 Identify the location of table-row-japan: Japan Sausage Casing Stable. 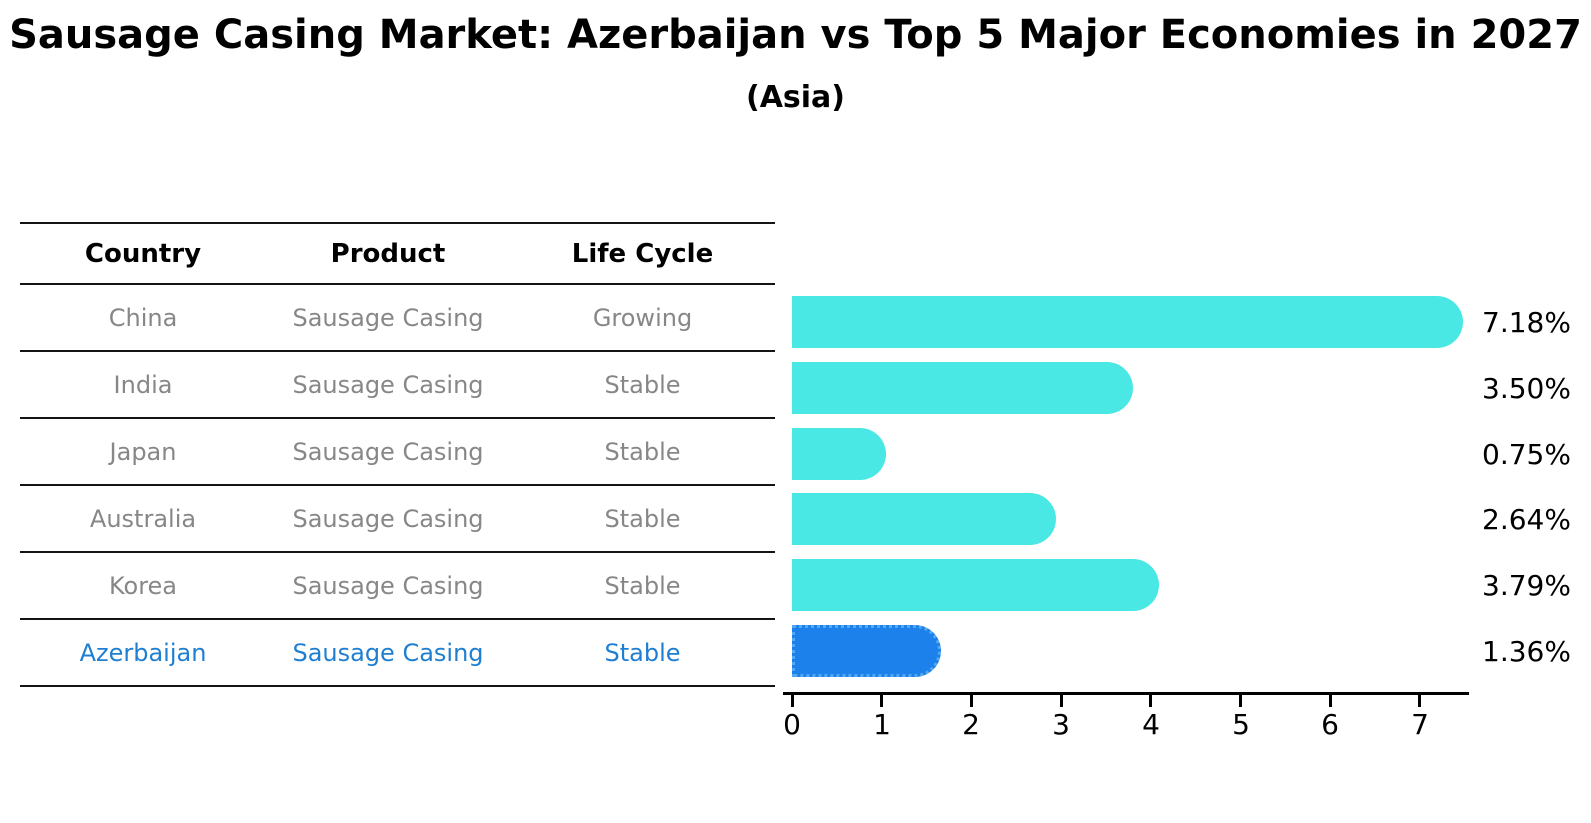
(397, 452).